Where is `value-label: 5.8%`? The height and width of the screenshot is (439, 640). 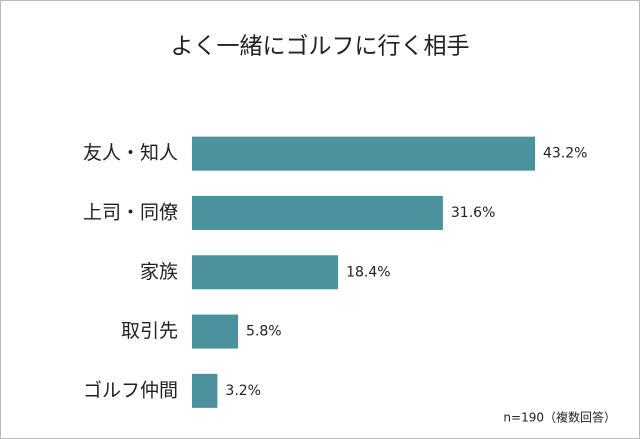
value-label: 5.8% is located at coordinates (264, 332).